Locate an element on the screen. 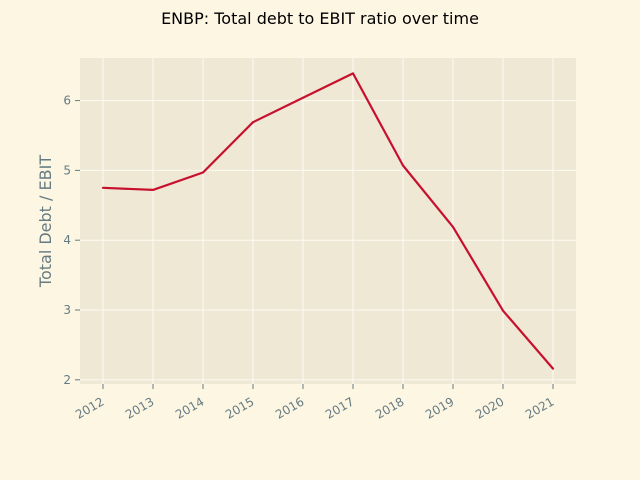 The image size is (640, 480). chart-title: ENBP: Total debt to EBIT ratio over time is located at coordinates (320, 18).